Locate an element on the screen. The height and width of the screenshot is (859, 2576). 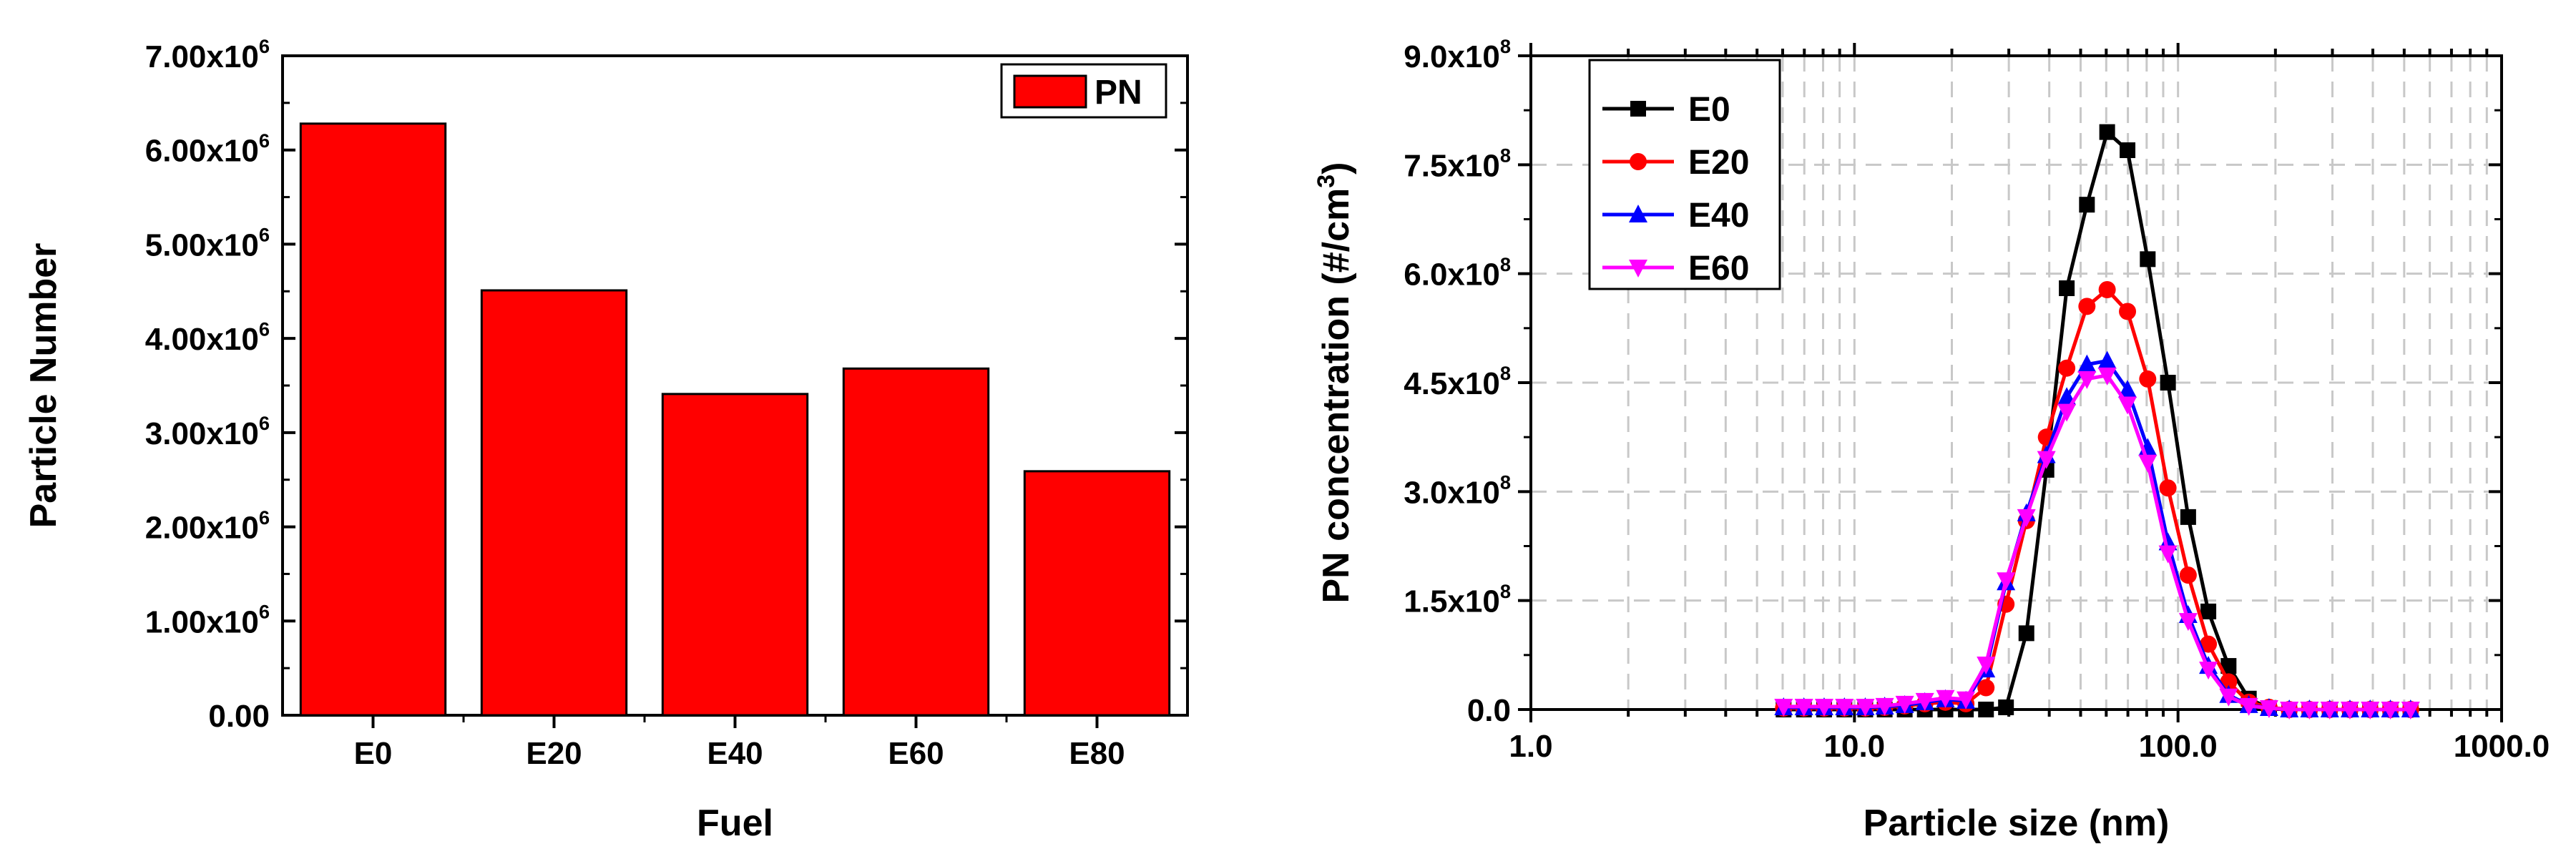
y-tick-label: 9.0x10⁸ is located at coordinates (1457, 54).